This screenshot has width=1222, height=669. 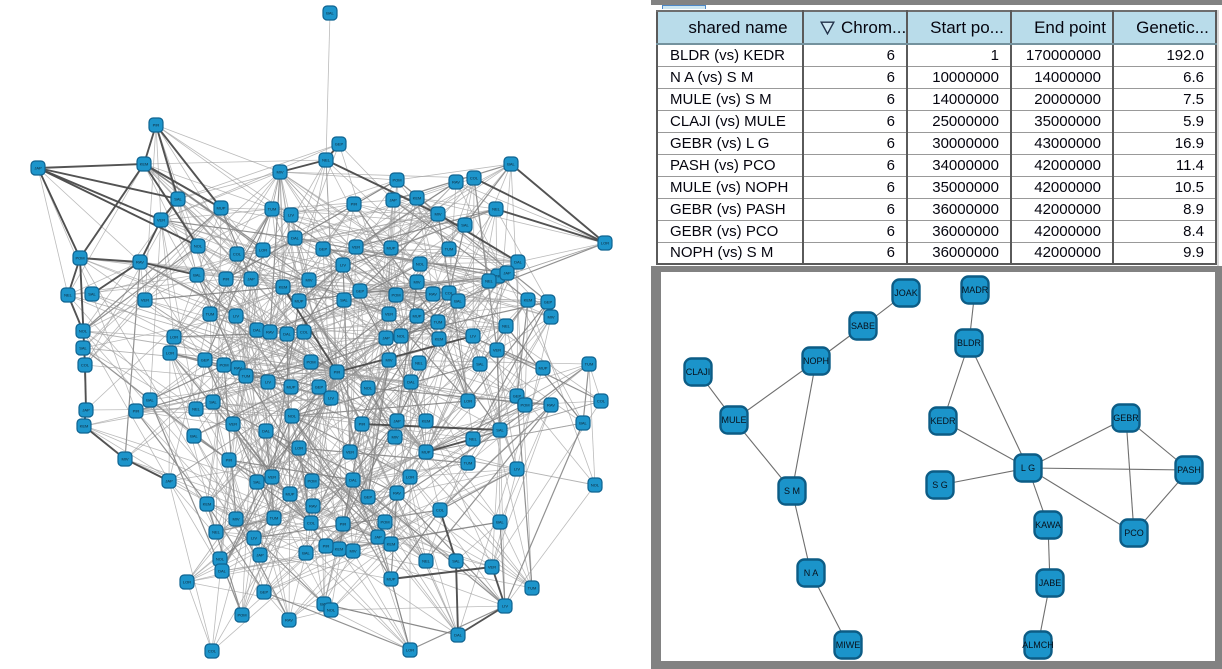 What do you see at coordinates (863, 326) in the screenshot?
I see `svg-text: SABE` at bounding box center [863, 326].